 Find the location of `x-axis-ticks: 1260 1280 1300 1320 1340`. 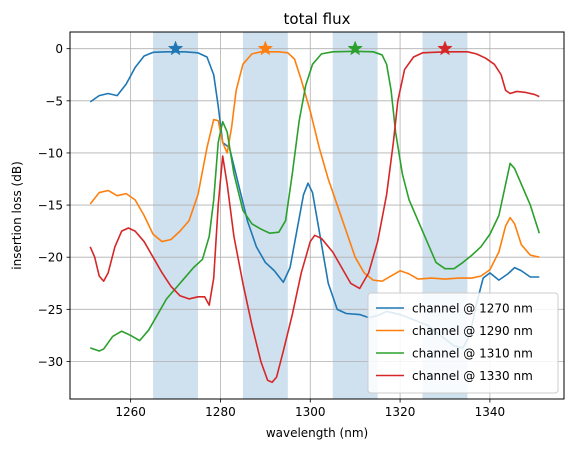

x-axis-ticks: 1260 1280 1300 1320 1340 is located at coordinates (310, 409).